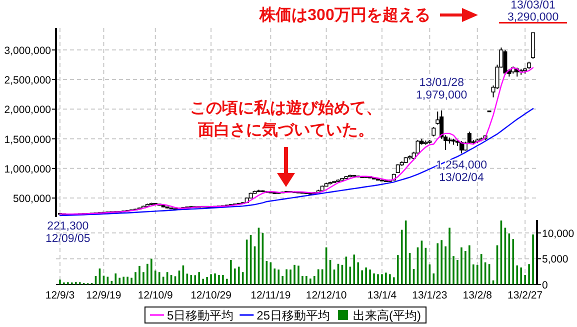 This screenshot has height=327, width=577. What do you see at coordinates (533, 12) in the screenshot?
I see `annotation: 13/03/01 3,290,000` at bounding box center [533, 12].